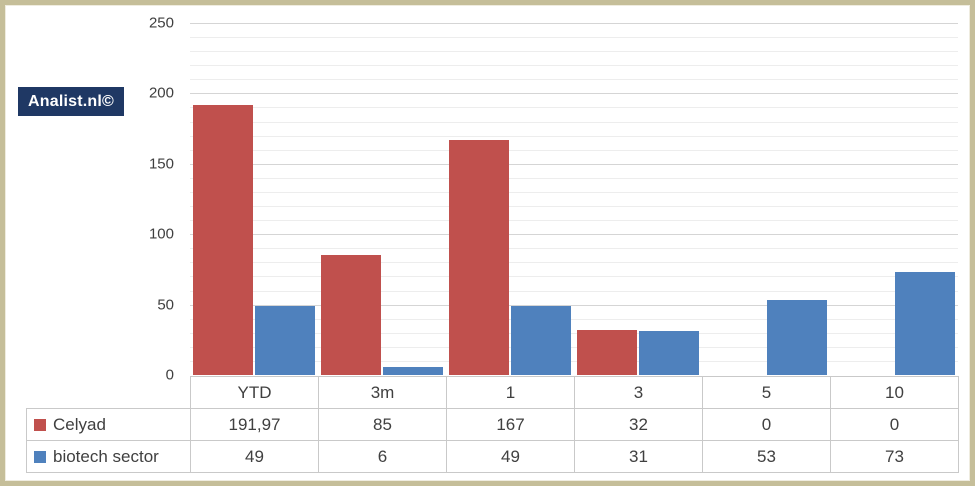 The height and width of the screenshot is (486, 975). What do you see at coordinates (510, 424) in the screenshot?
I see `table-value-celyad-1: 167` at bounding box center [510, 424].